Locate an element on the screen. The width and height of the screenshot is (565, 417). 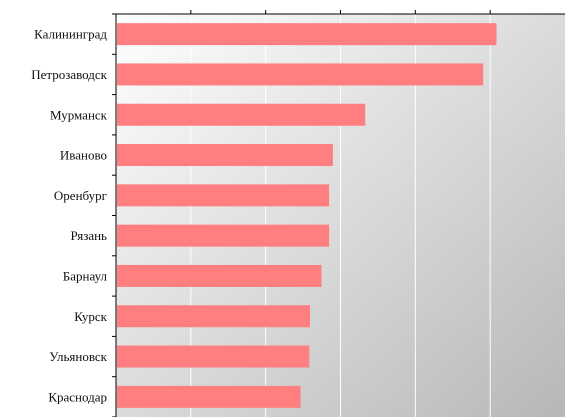
category-label: Курск is located at coordinates (90, 316).